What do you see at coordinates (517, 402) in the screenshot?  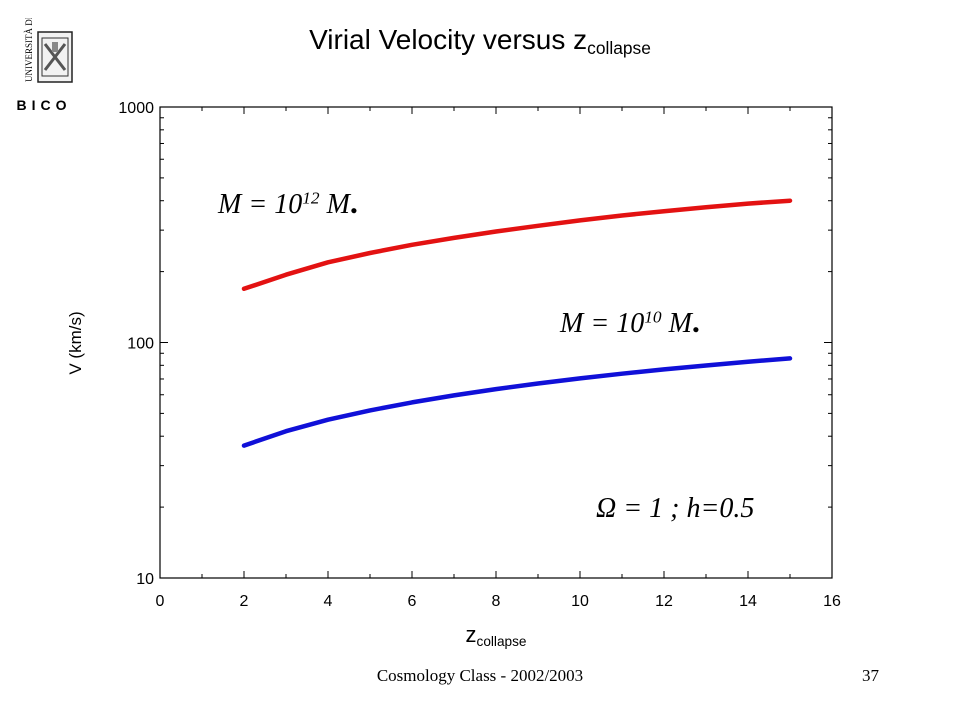 I see `series-line-1e10` at bounding box center [517, 402].